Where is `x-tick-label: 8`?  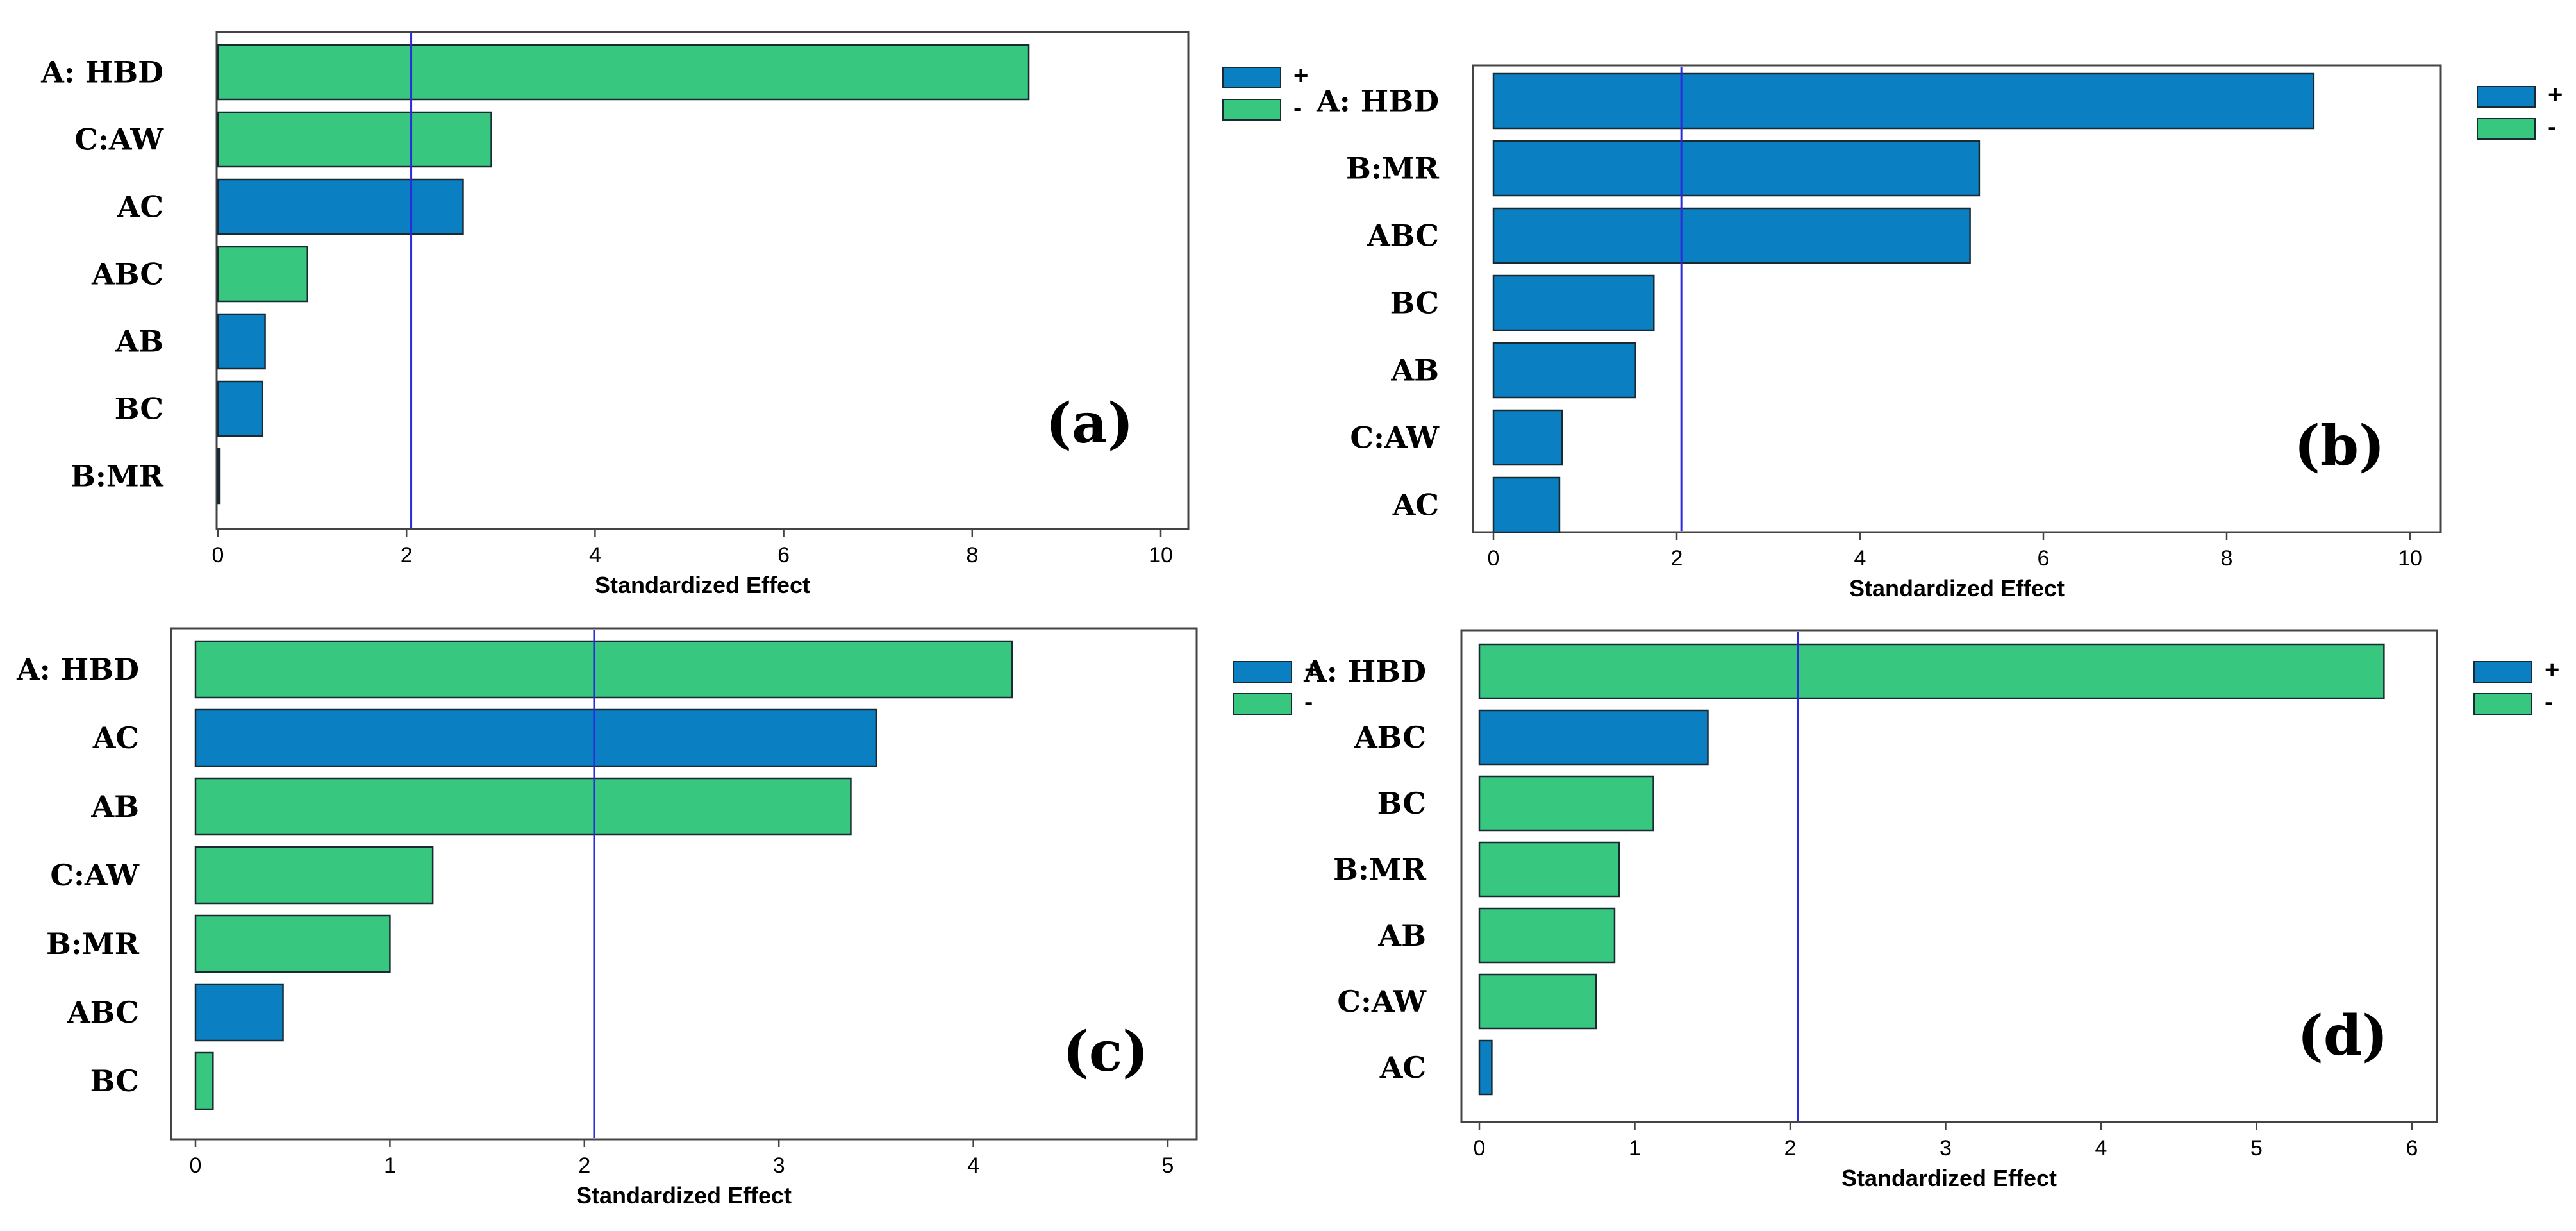 x-tick-label: 8 is located at coordinates (2227, 558).